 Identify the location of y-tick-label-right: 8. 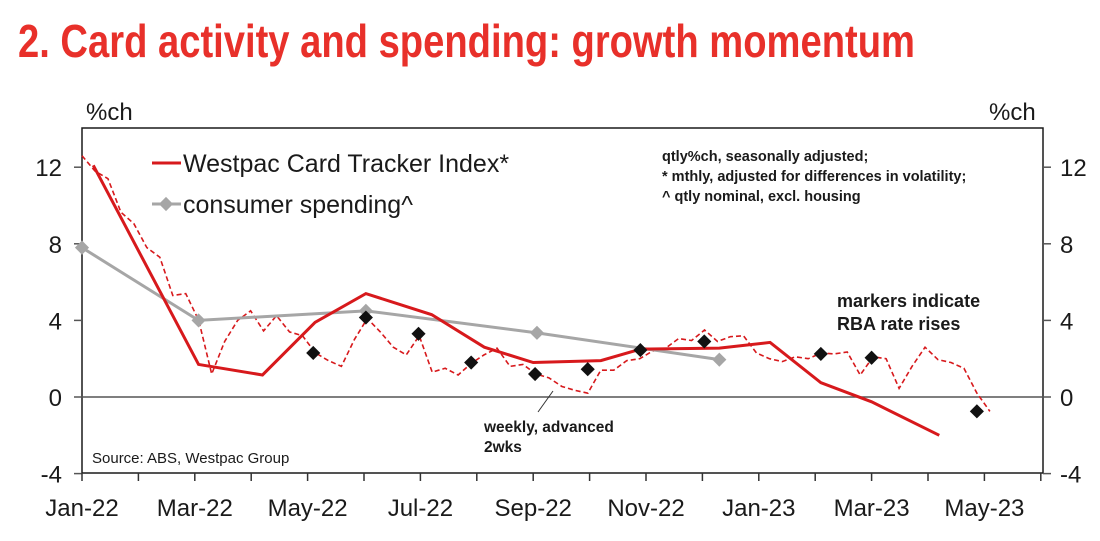
(1066, 245).